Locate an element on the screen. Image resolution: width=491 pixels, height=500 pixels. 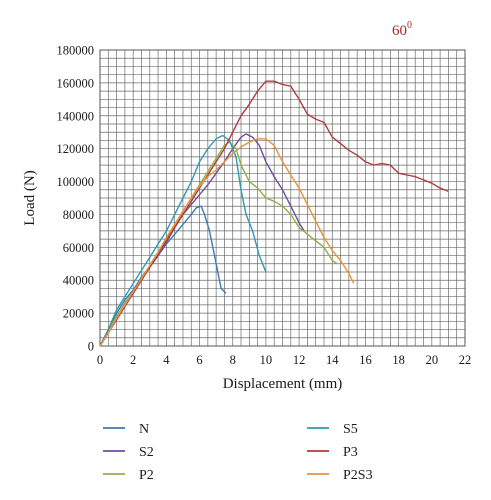
x-axis-label: Displacement (mm) is located at coordinates (283, 384).